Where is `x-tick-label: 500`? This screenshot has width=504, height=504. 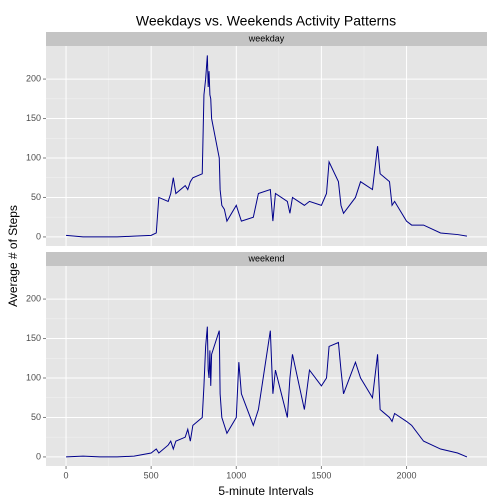 x-tick-label: 500 is located at coordinates (151, 475).